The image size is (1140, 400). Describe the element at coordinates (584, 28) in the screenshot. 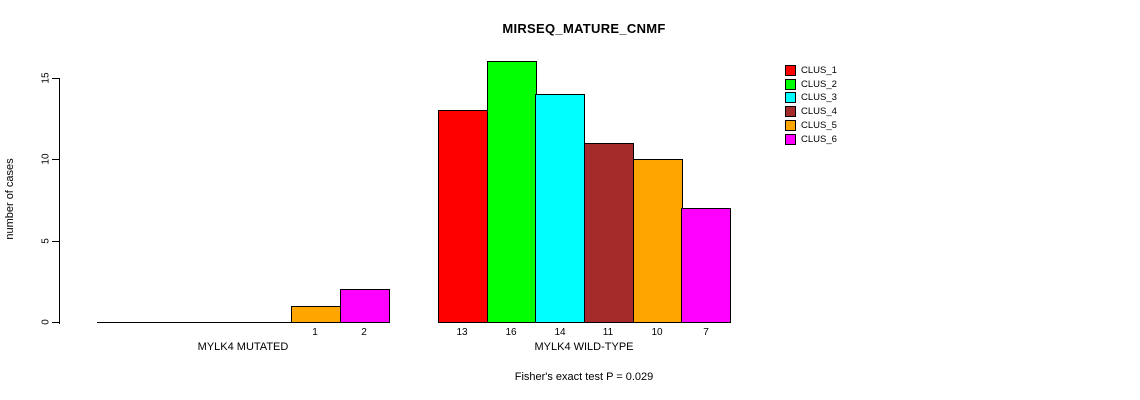

I see `chart-title: MIRSEQ_MATURE_CNMF` at that location.